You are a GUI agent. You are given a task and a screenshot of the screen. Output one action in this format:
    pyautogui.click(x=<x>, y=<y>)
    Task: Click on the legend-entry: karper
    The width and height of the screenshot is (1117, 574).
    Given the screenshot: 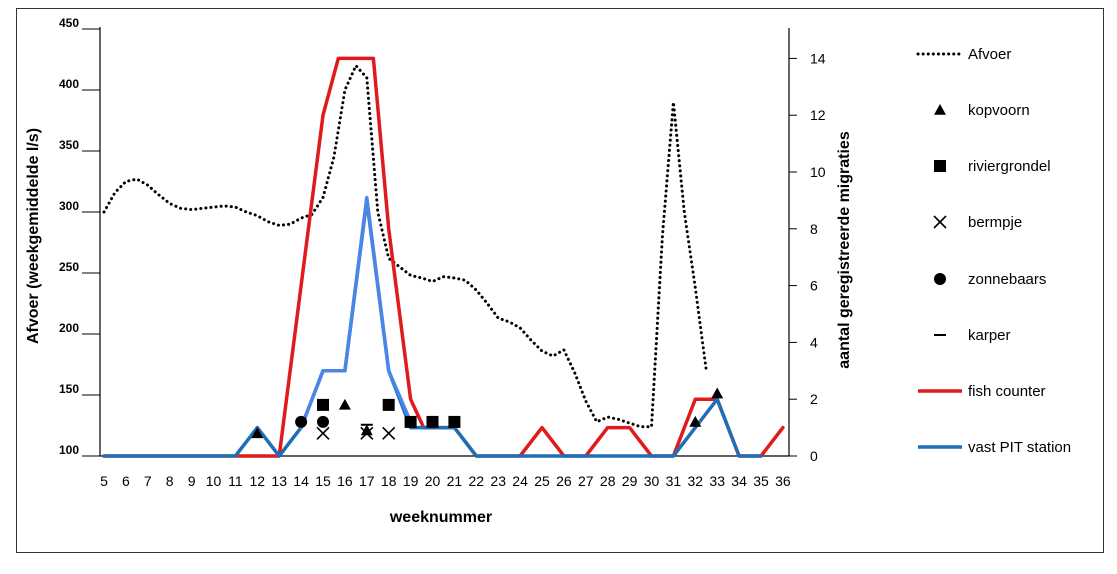 What is the action you would take?
    pyautogui.click(x=989, y=335)
    